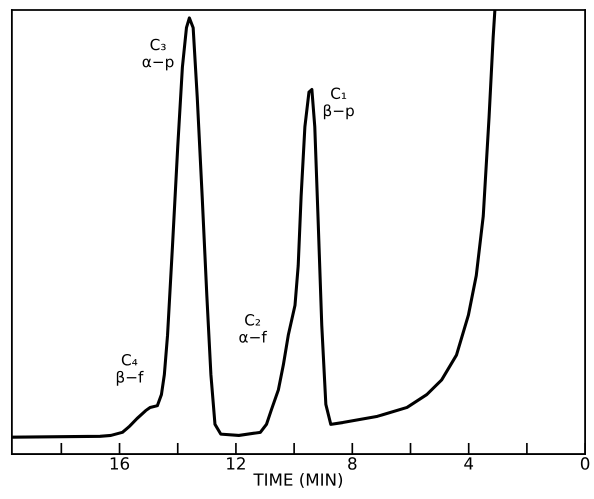 The width and height of the screenshot is (594, 499). What do you see at coordinates (469, 463) in the screenshot?
I see `x-tick-label: 4` at bounding box center [469, 463].